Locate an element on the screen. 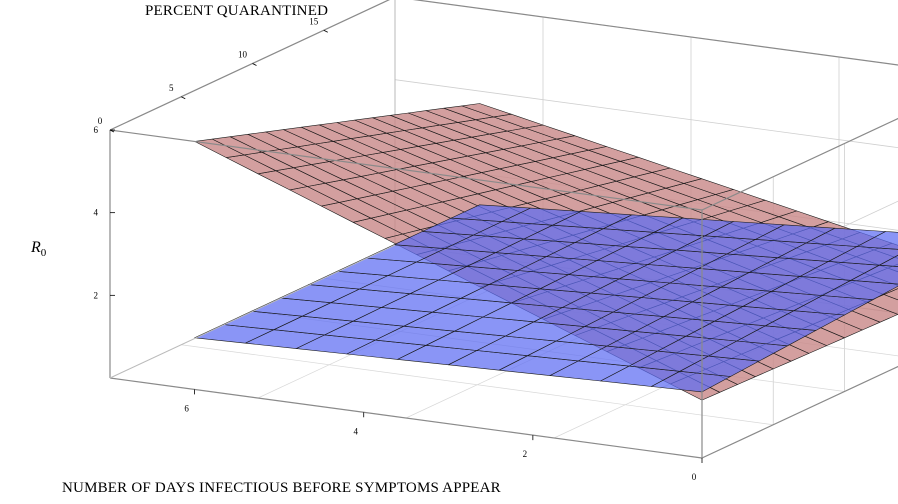 The image size is (898, 504). y-axis-title: PERCENT QUARANTINED is located at coordinates (236, 11).